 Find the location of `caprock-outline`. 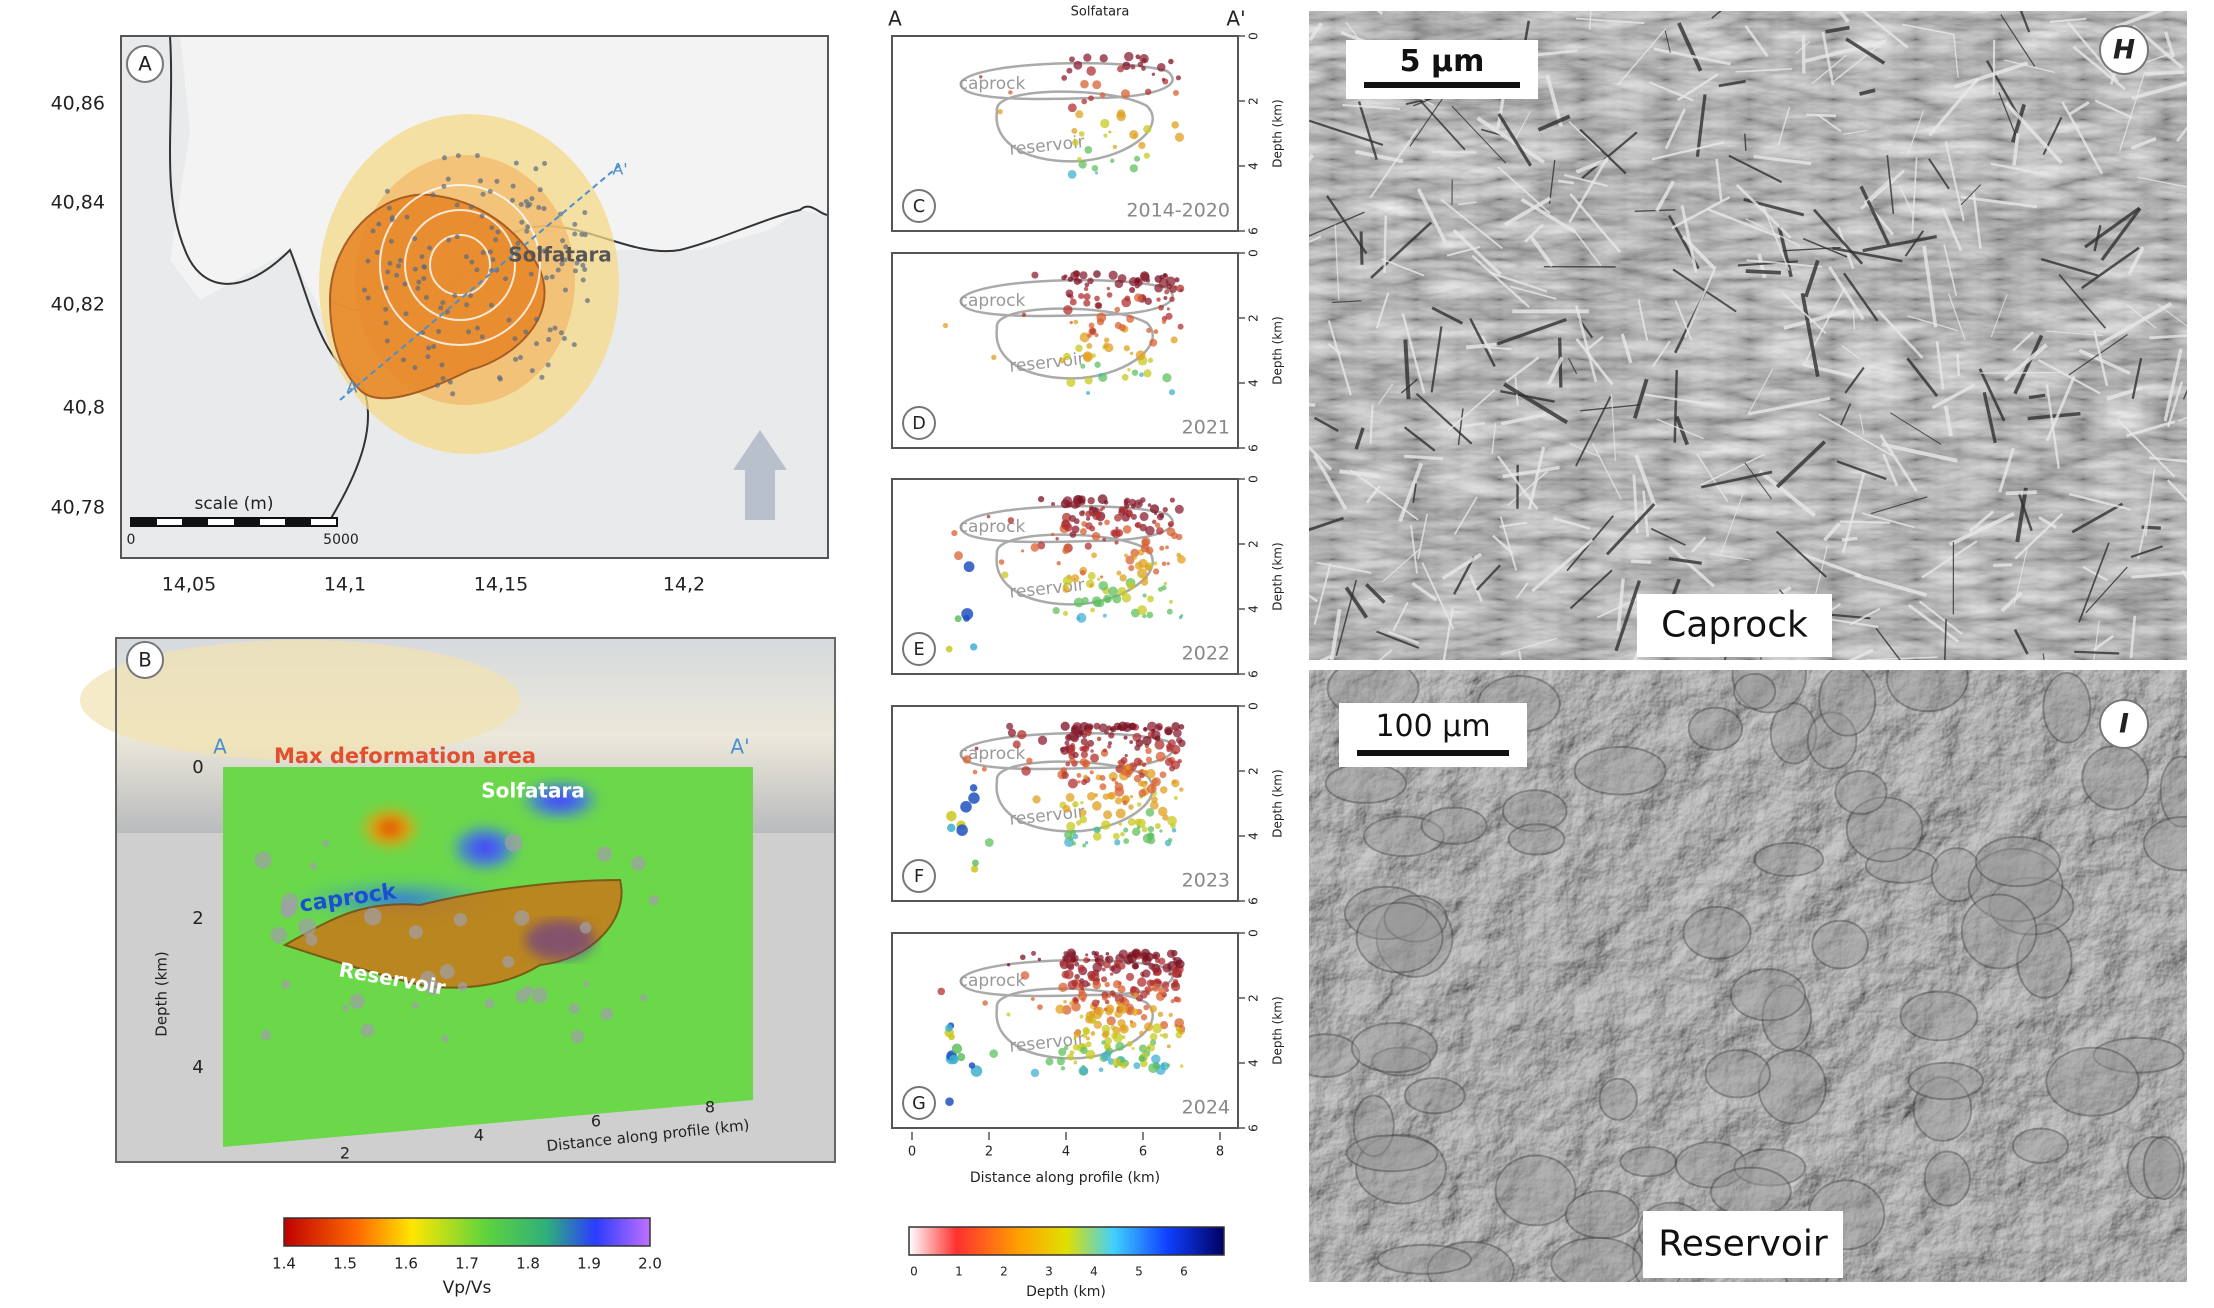

caprock-outline is located at coordinates (1066, 298).